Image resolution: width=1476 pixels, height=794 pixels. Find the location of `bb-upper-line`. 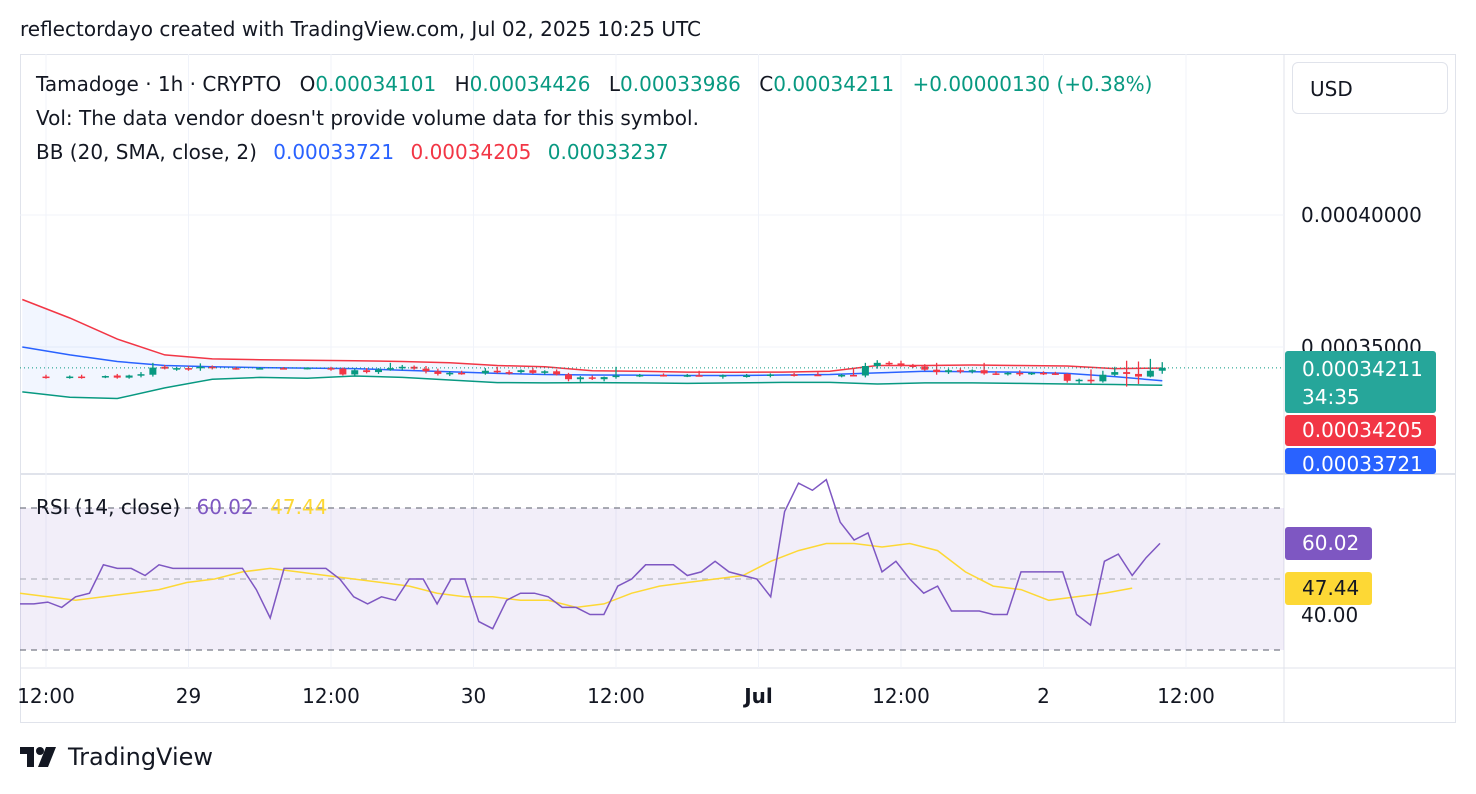

bb-upper-line is located at coordinates (592, 336).